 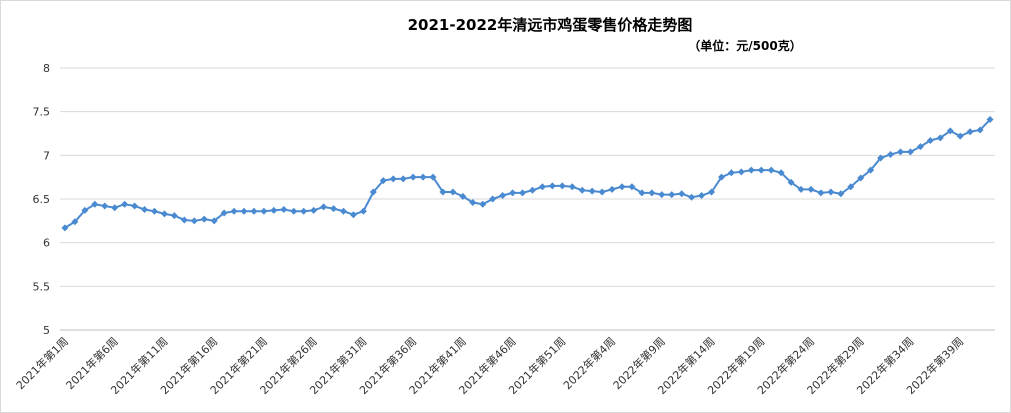 I want to click on y-tick-label: 6, so click(x=46, y=243).